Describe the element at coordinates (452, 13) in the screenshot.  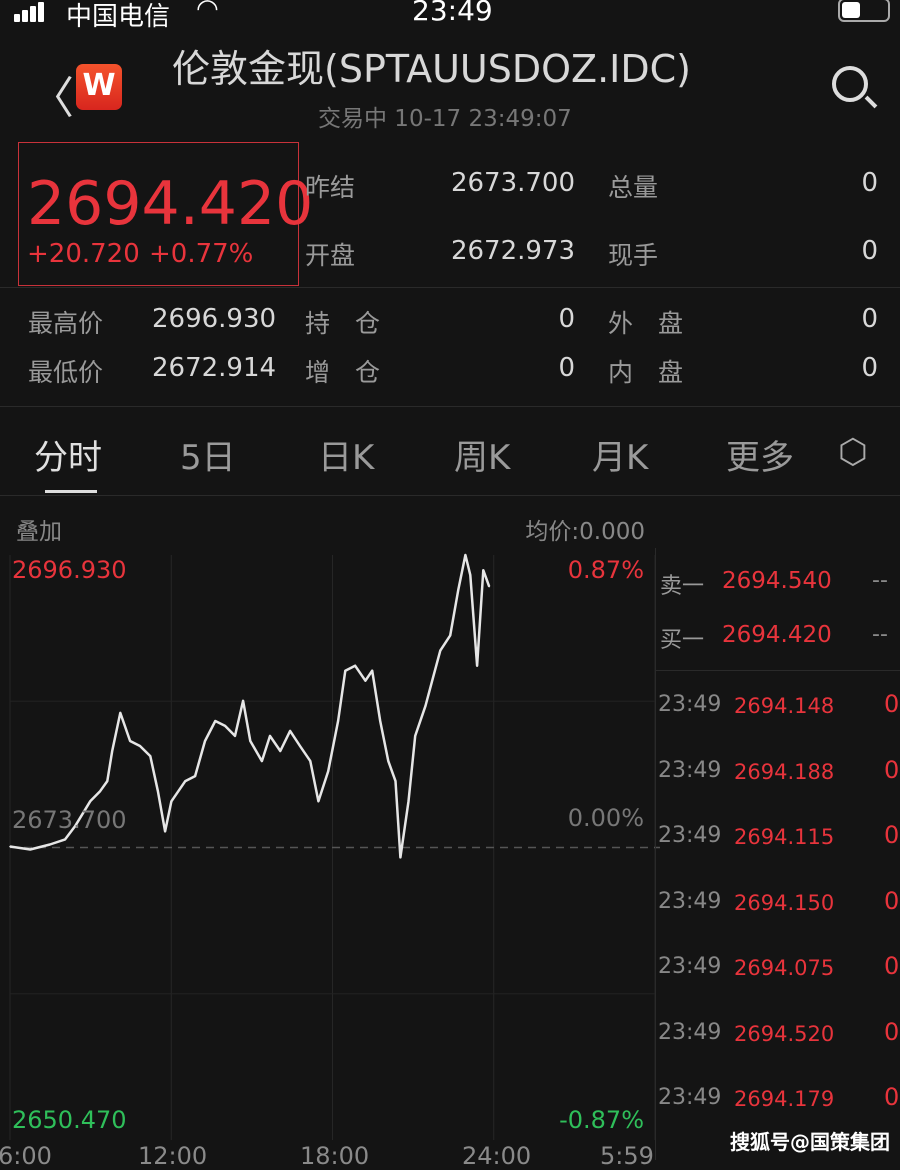
I see `clock: 23:49` at that location.